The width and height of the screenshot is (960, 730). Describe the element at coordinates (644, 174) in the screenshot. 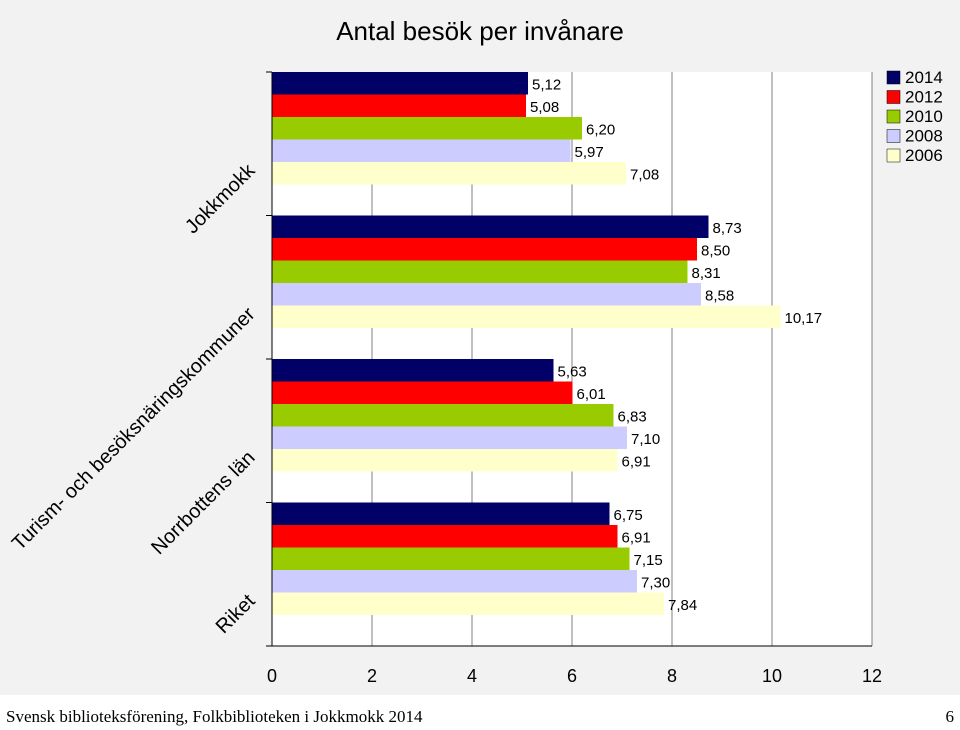

I see `data-label: 7,08` at that location.